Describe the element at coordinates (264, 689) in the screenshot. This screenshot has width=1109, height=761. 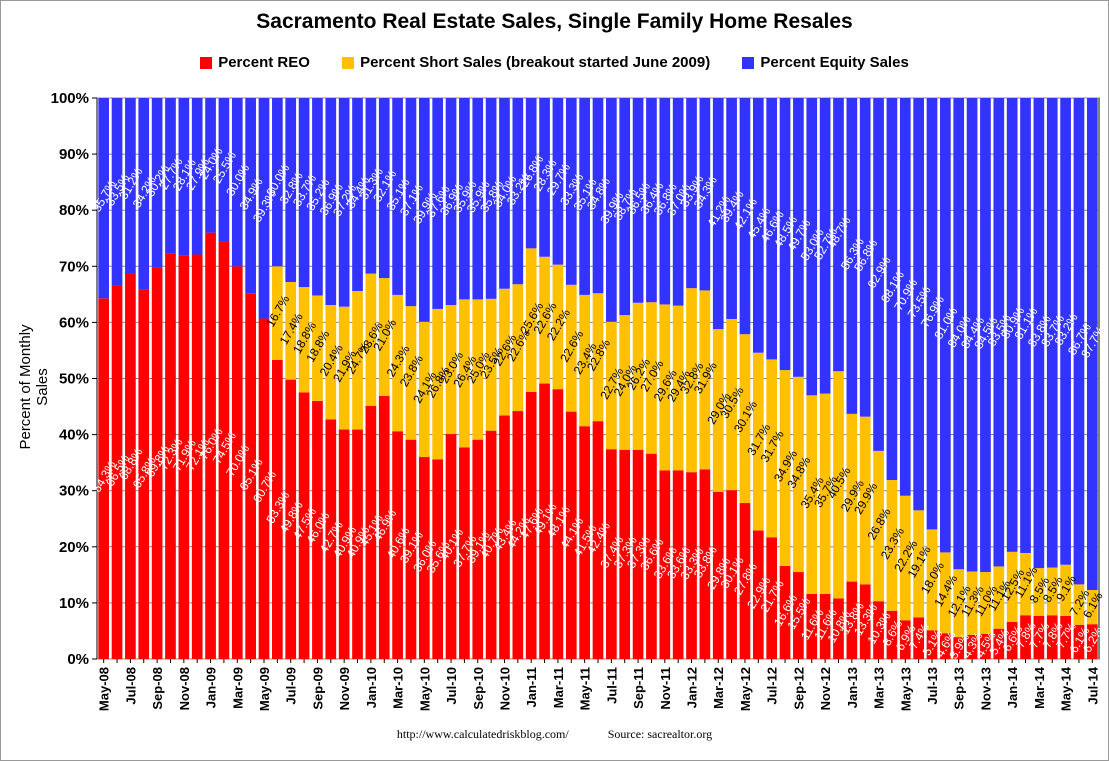
I see `x-tick-label: May-09` at that location.